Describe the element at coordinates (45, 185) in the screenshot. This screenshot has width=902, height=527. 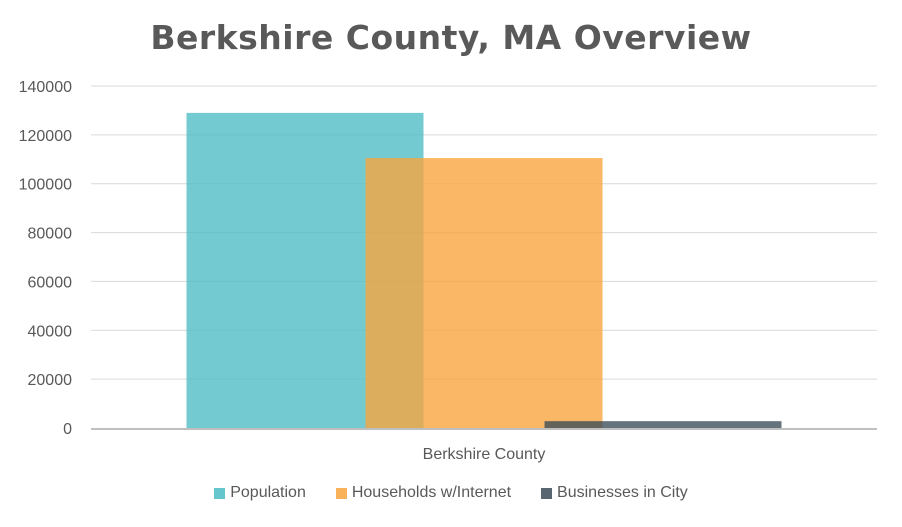
I see `y-tick-label: 100000` at that location.